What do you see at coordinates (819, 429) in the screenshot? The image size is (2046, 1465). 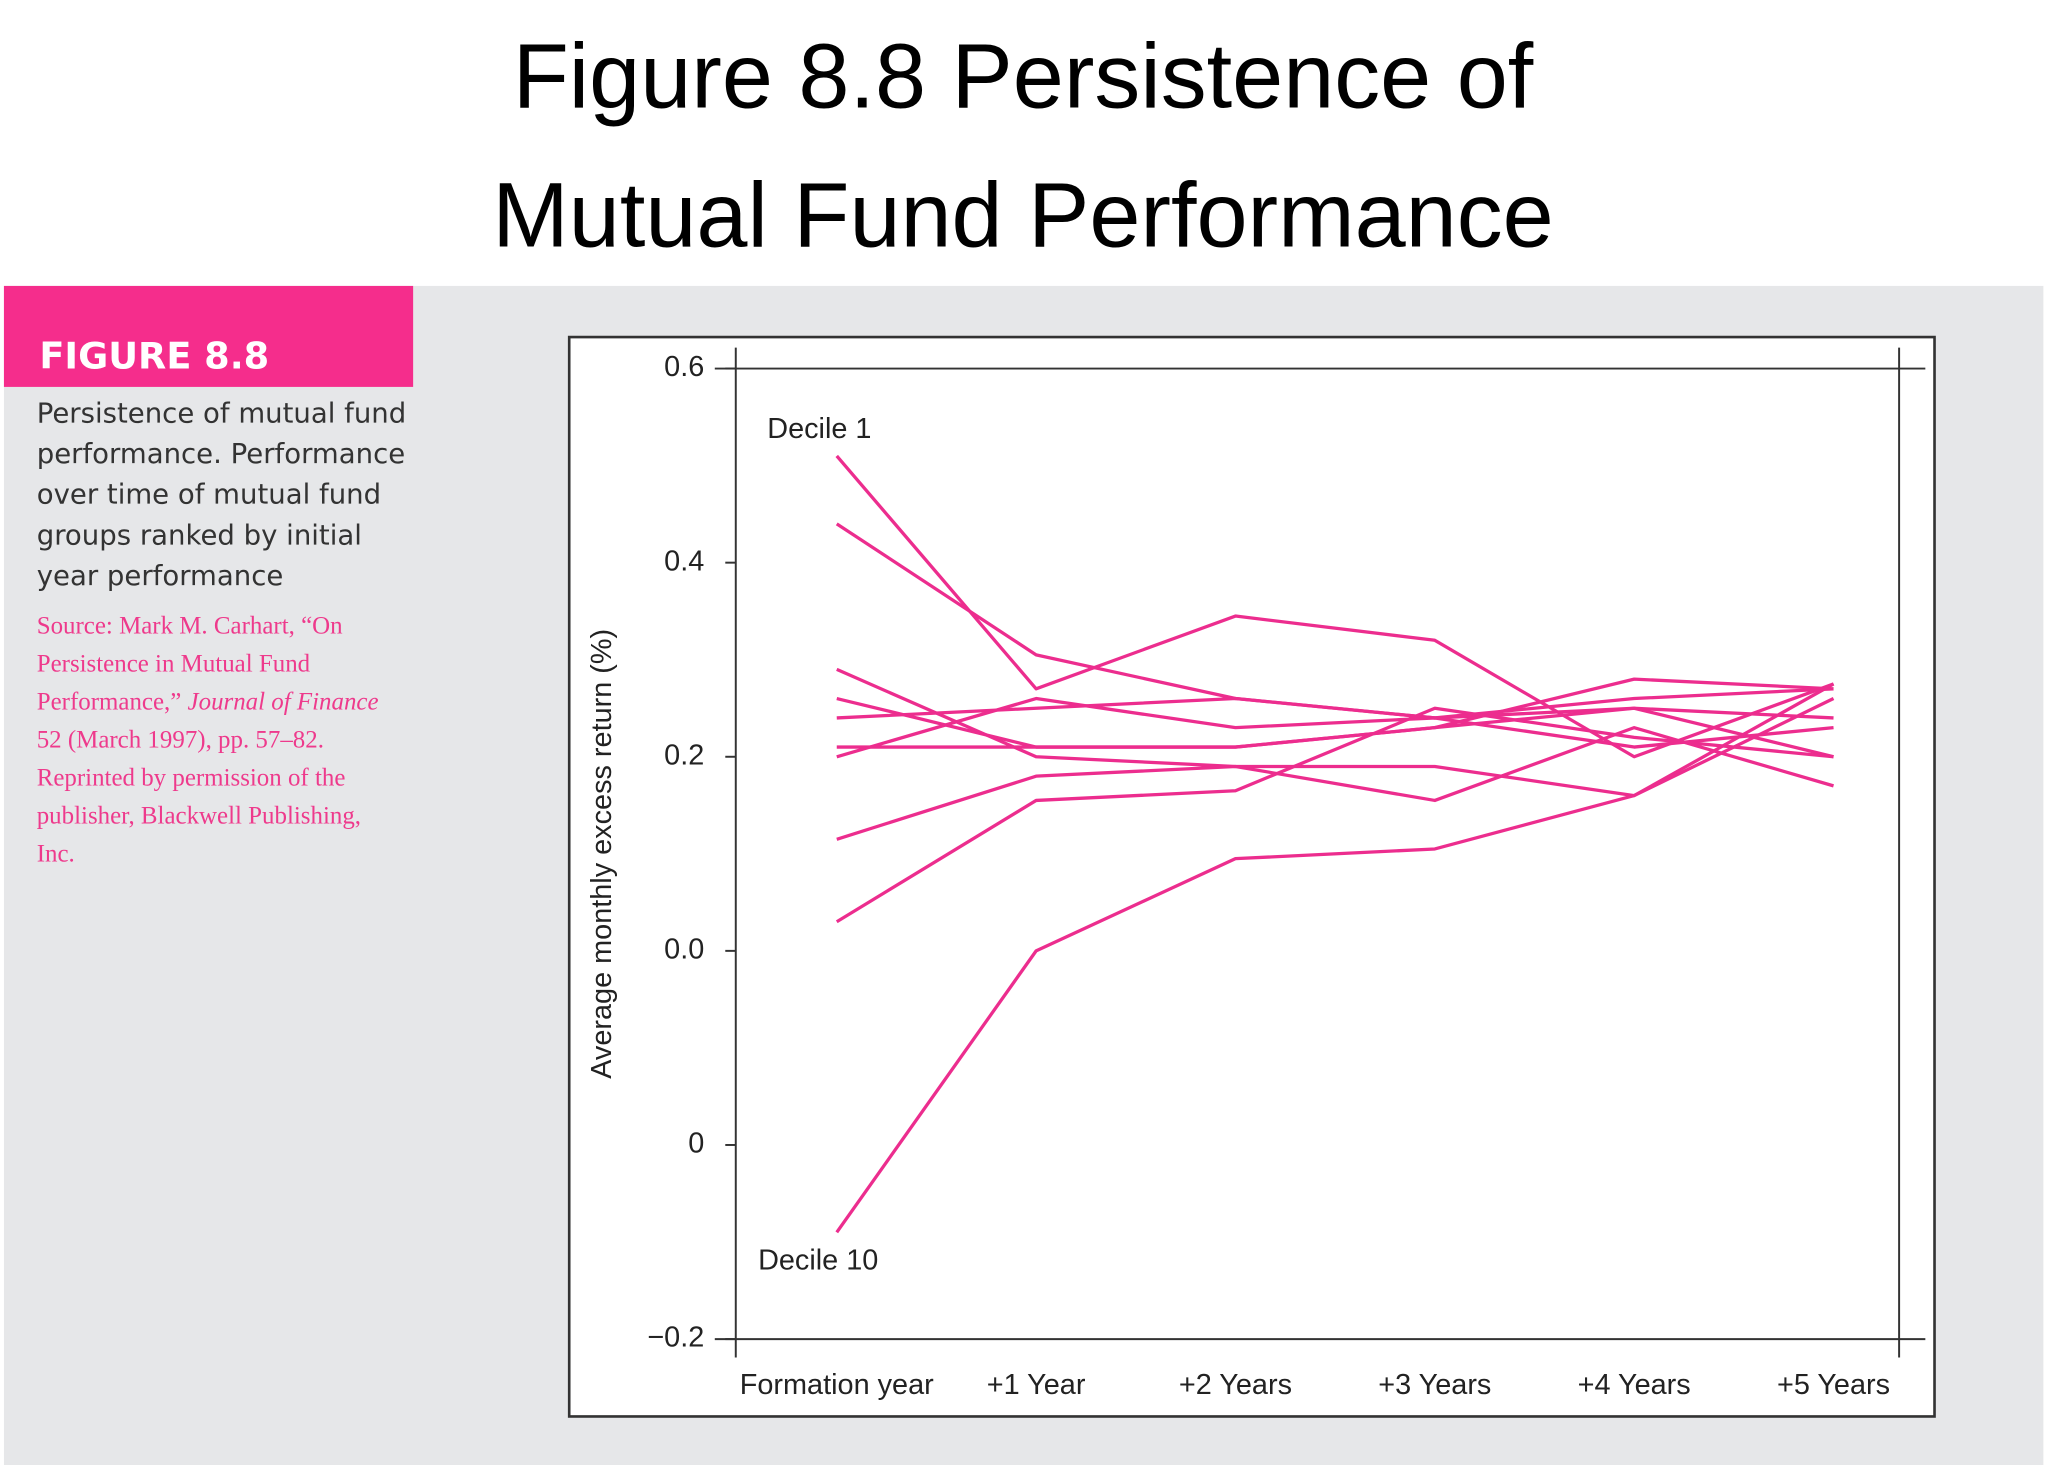 I see `annotation: Decile 1` at bounding box center [819, 429].